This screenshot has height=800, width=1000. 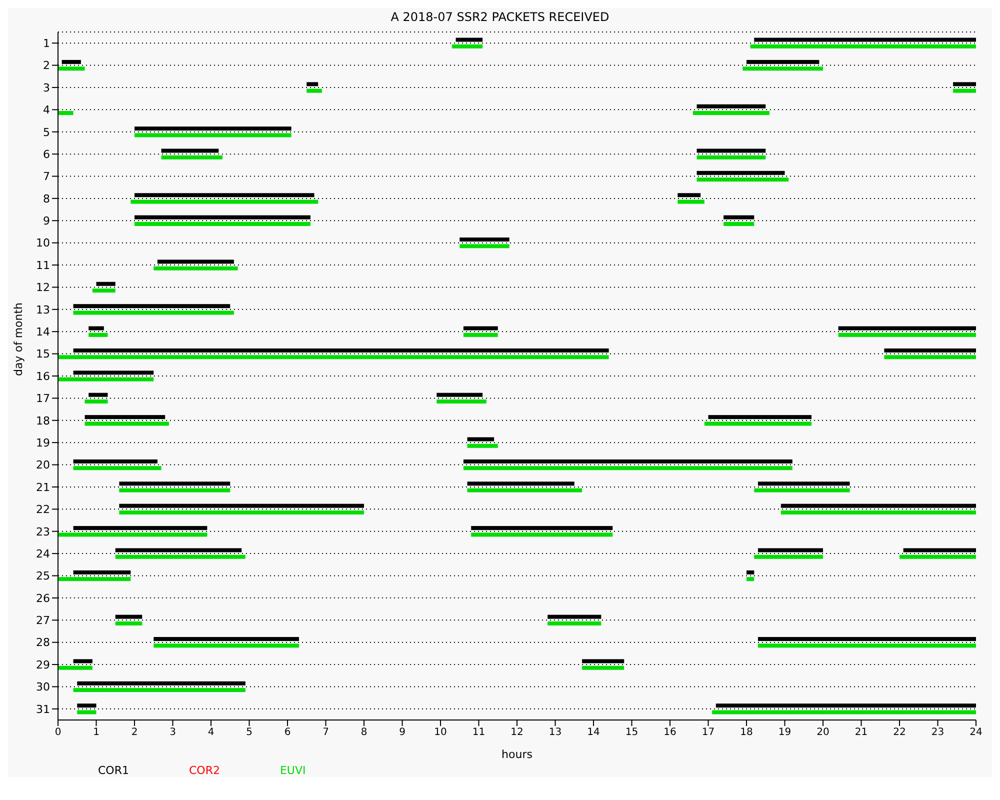 What do you see at coordinates (500, 16) in the screenshot?
I see `chart-title: A 2018-07 SSR2 PACKETS RECEIVED` at bounding box center [500, 16].